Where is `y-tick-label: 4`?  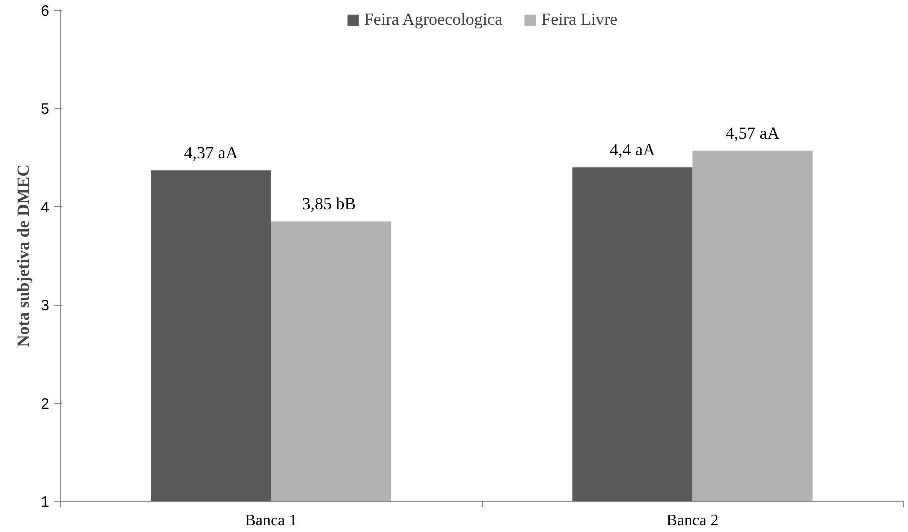 y-tick-label: 4 is located at coordinates (45, 207).